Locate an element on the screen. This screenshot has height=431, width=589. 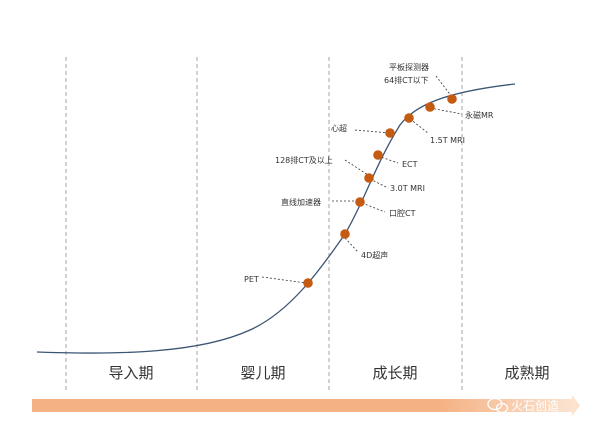
point-label: 128排CT及以上 is located at coordinates (304, 160).